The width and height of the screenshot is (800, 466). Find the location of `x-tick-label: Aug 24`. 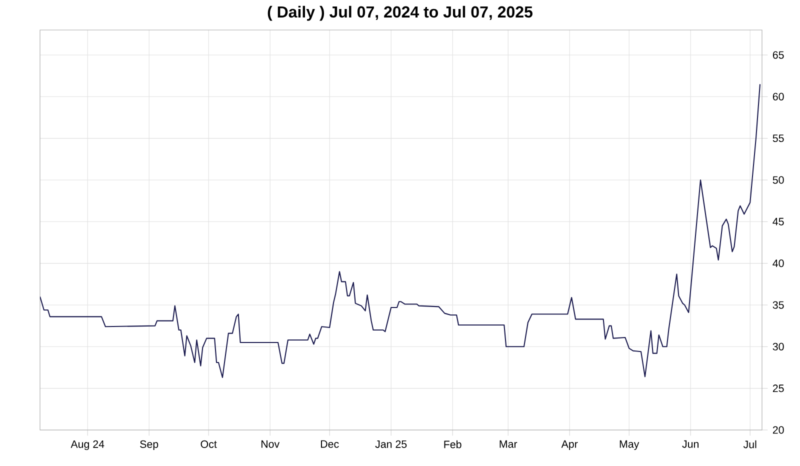

x-tick-label: Aug 24 is located at coordinates (87, 445).